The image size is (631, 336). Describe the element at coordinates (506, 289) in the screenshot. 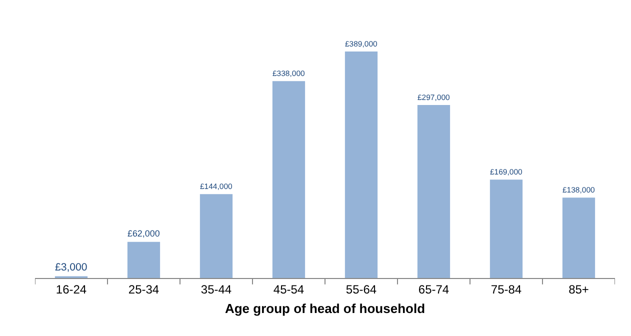

I see `x-tick-label: 75-84` at that location.